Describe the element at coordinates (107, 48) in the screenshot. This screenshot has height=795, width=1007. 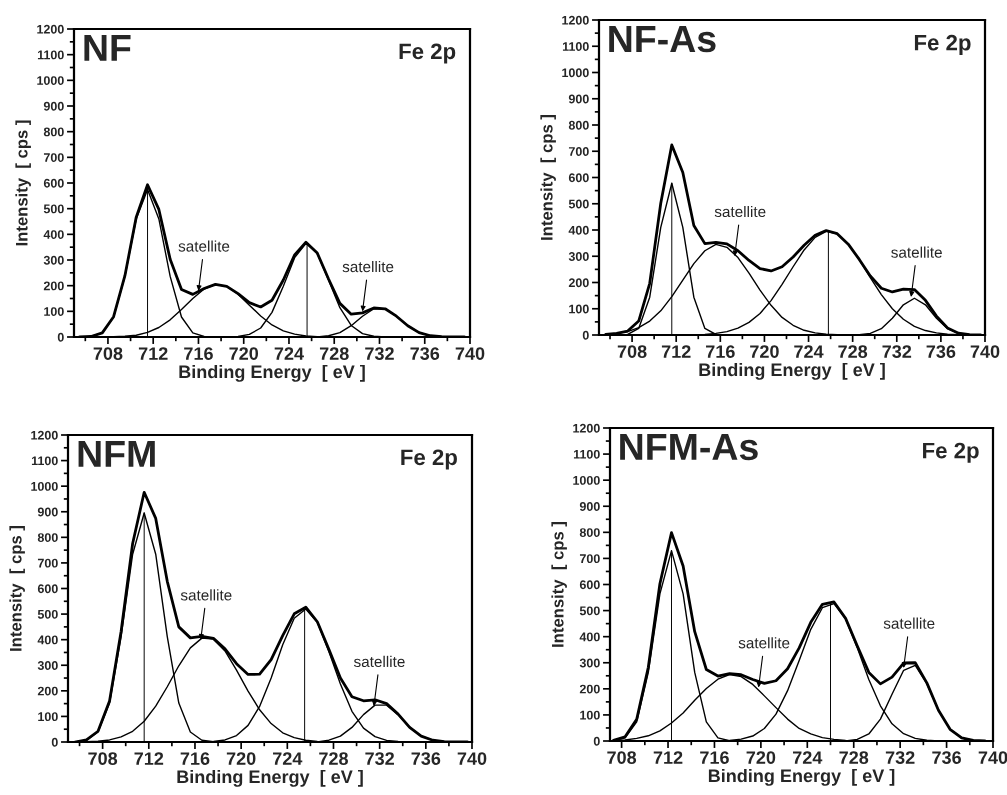
I see `chart-title: NF` at that location.